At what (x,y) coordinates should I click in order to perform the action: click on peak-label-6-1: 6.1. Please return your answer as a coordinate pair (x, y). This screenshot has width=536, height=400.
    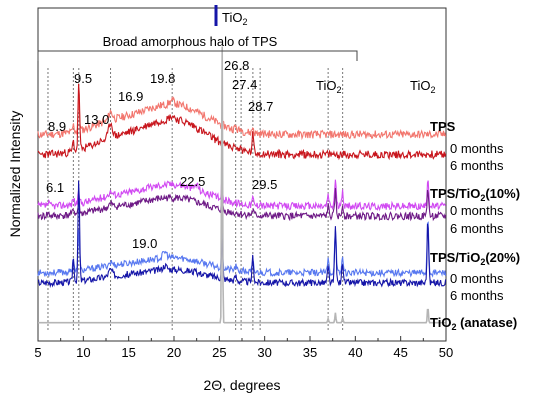
    Looking at the image, I should click on (55, 187).